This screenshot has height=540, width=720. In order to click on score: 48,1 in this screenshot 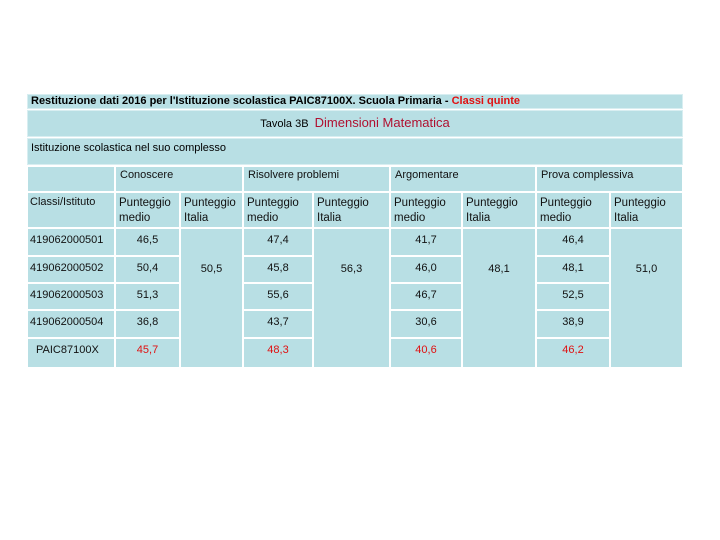, I will do `click(573, 269)`.